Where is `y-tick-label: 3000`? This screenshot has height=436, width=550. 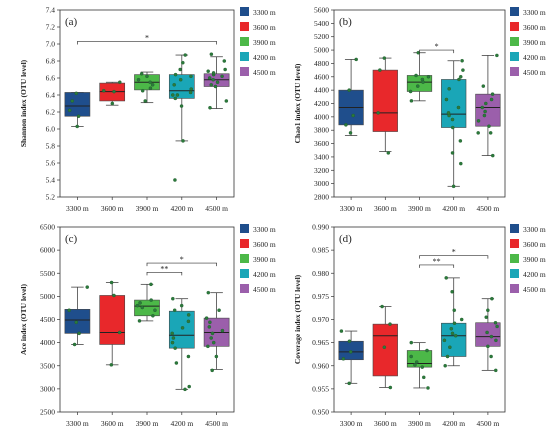 y-tick-label: 3000 is located at coordinates (47, 388).